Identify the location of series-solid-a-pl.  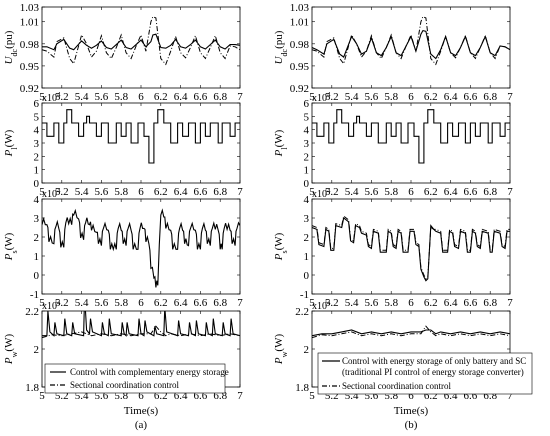
(141, 136).